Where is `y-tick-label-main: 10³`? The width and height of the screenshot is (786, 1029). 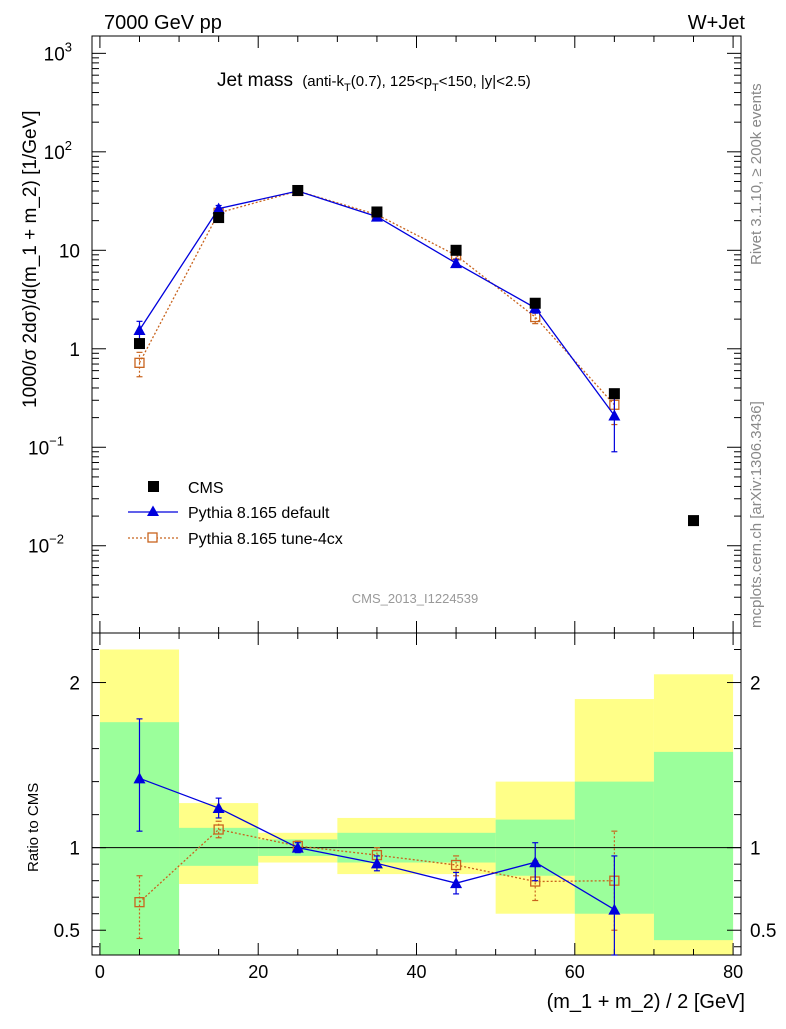
y-tick-label-main: 10³ is located at coordinates (58, 52).